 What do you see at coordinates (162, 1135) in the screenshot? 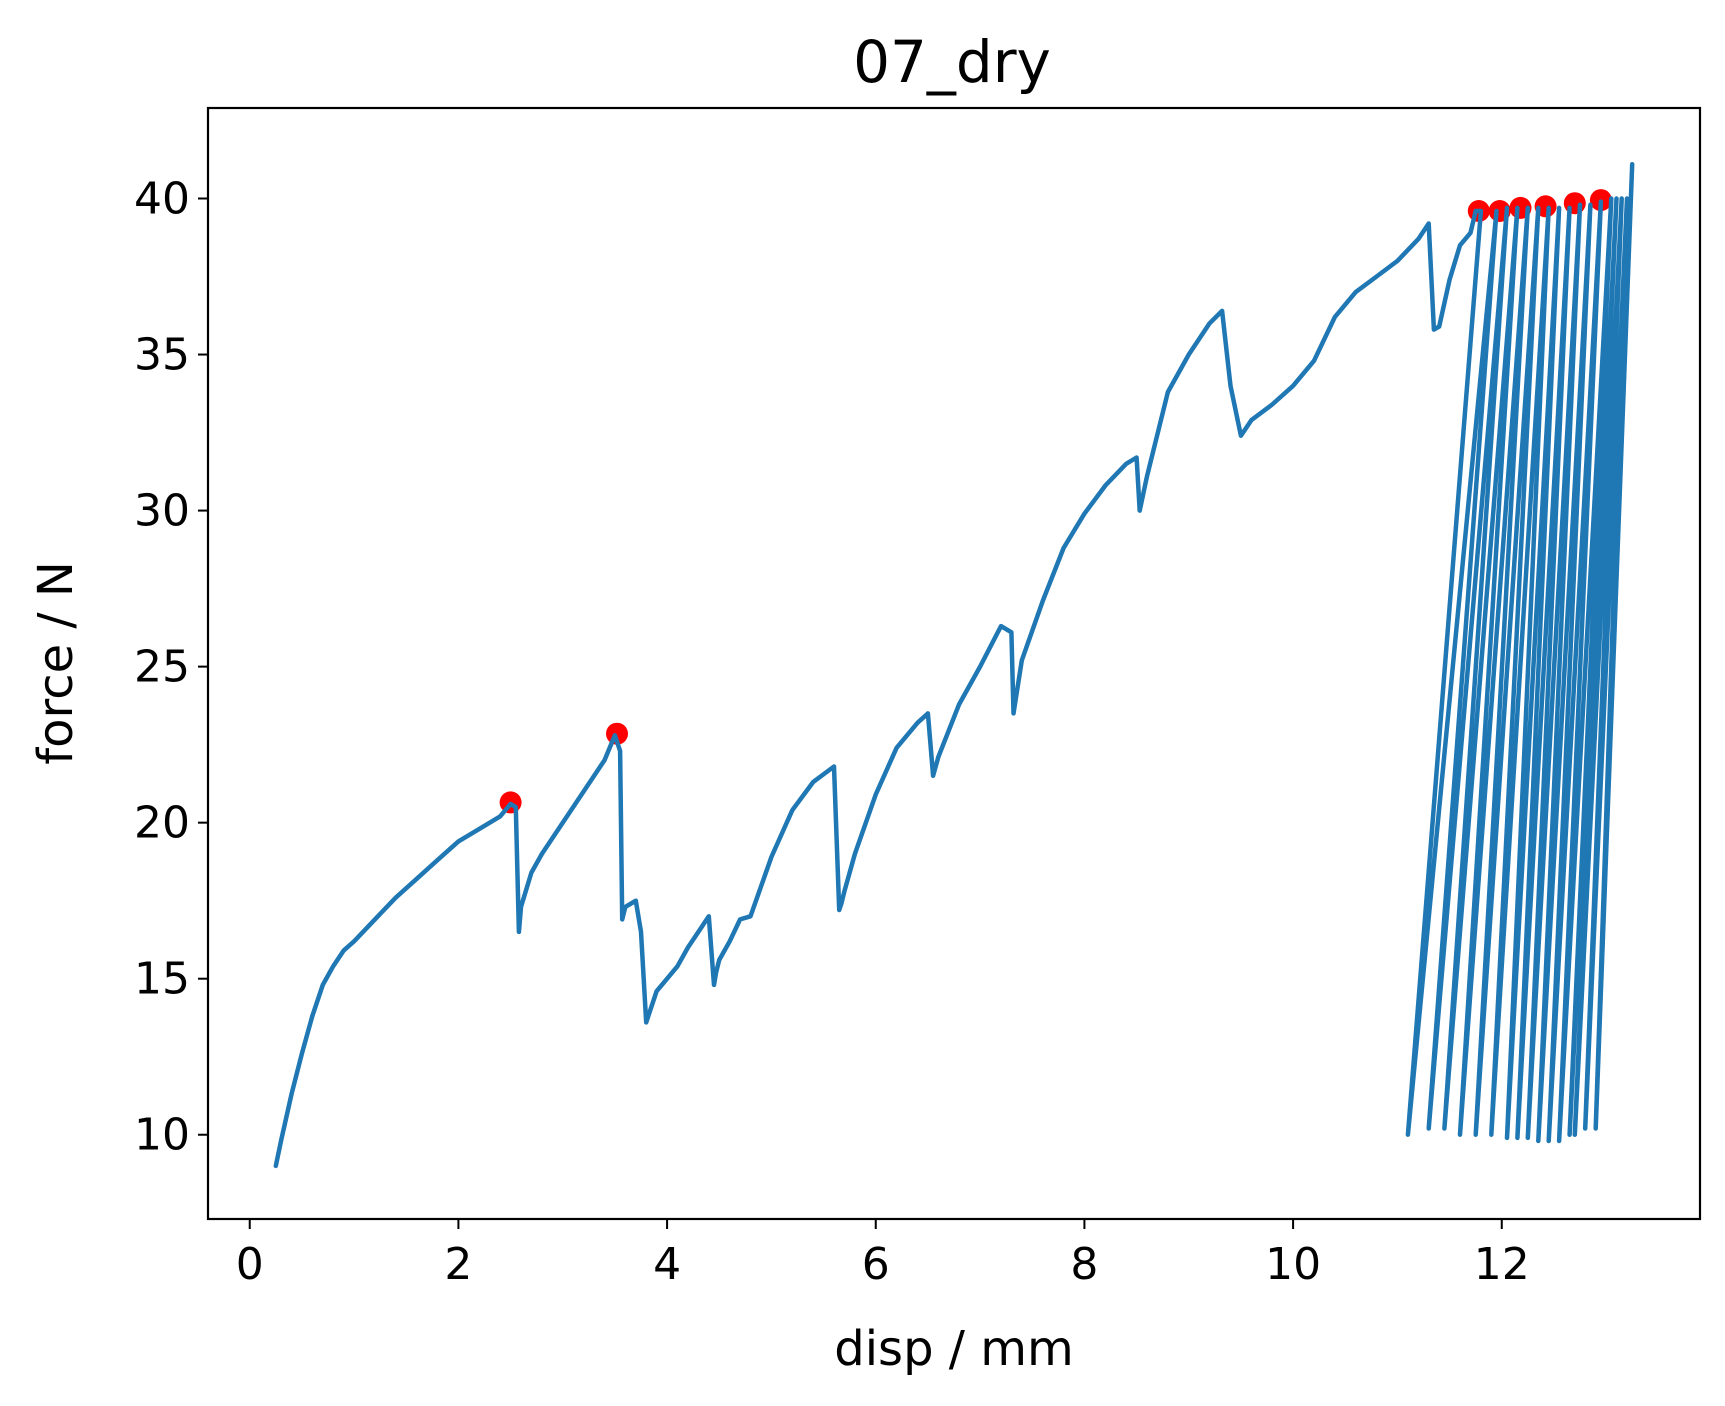
I see `y-tick-label: 10` at bounding box center [162, 1135].